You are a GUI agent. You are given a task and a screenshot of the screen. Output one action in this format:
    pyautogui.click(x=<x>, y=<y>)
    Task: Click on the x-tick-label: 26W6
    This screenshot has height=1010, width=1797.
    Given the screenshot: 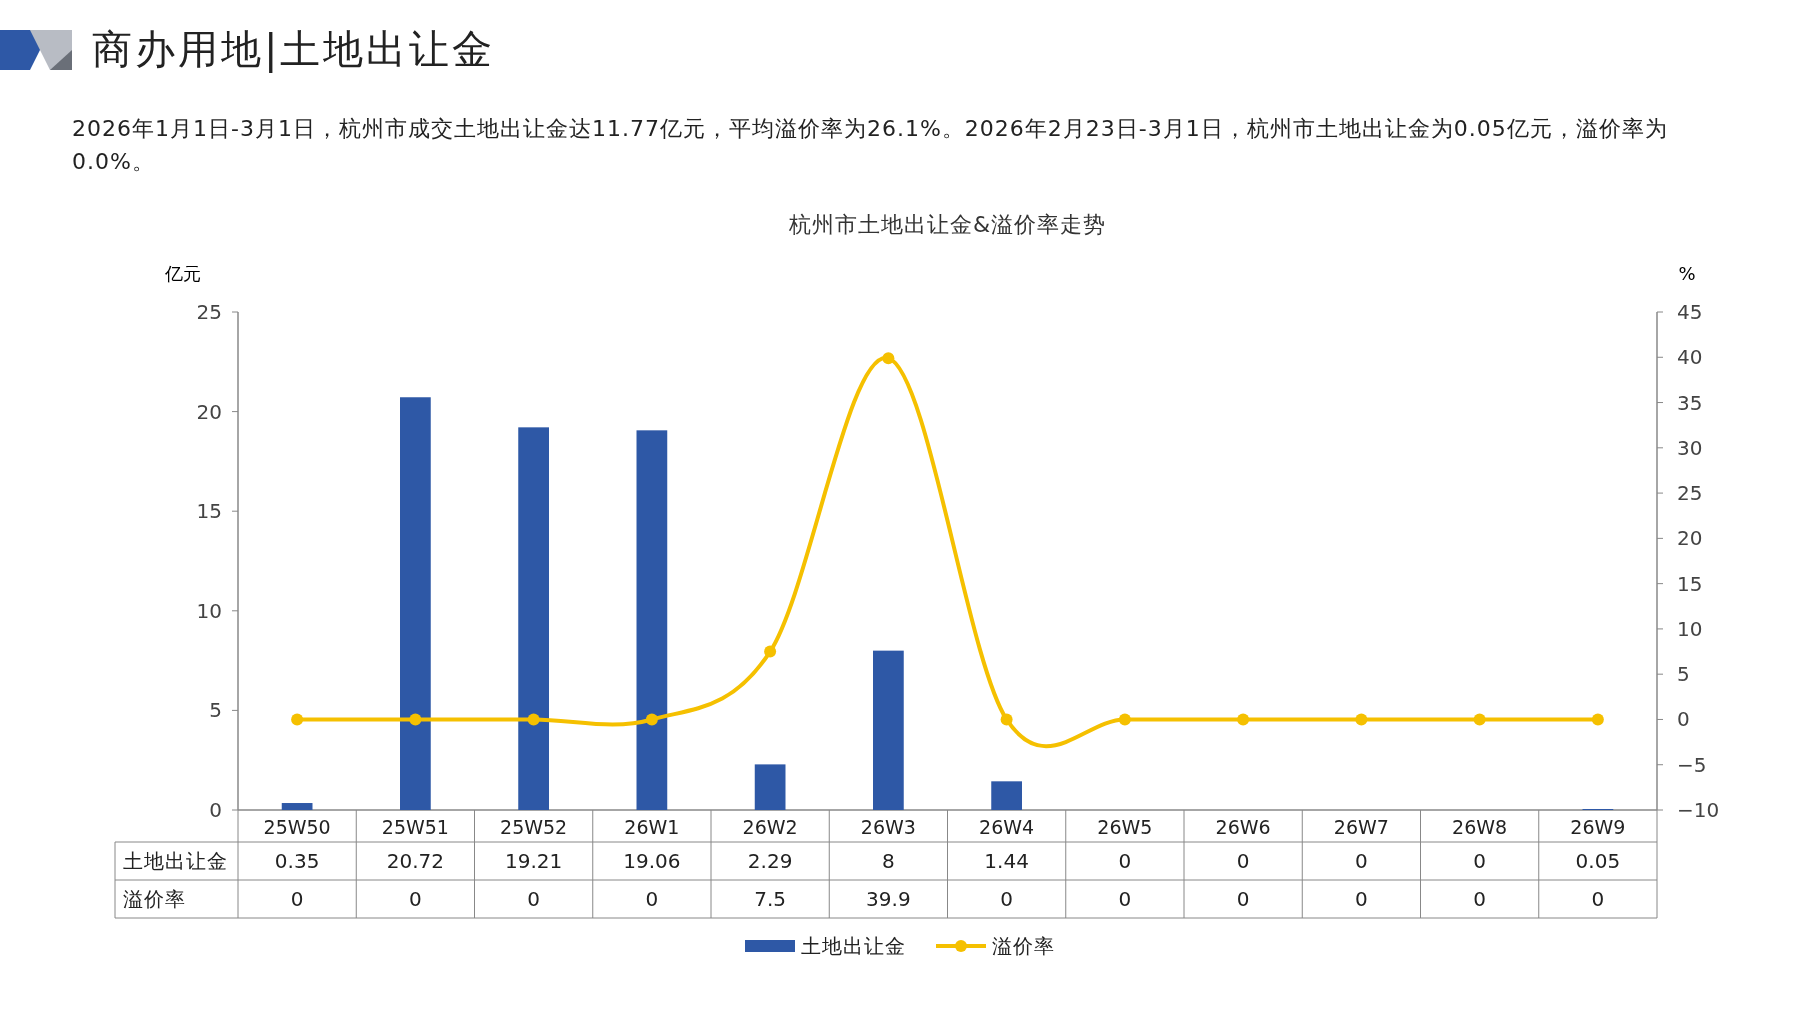 What is the action you would take?
    pyautogui.click(x=1243, y=827)
    